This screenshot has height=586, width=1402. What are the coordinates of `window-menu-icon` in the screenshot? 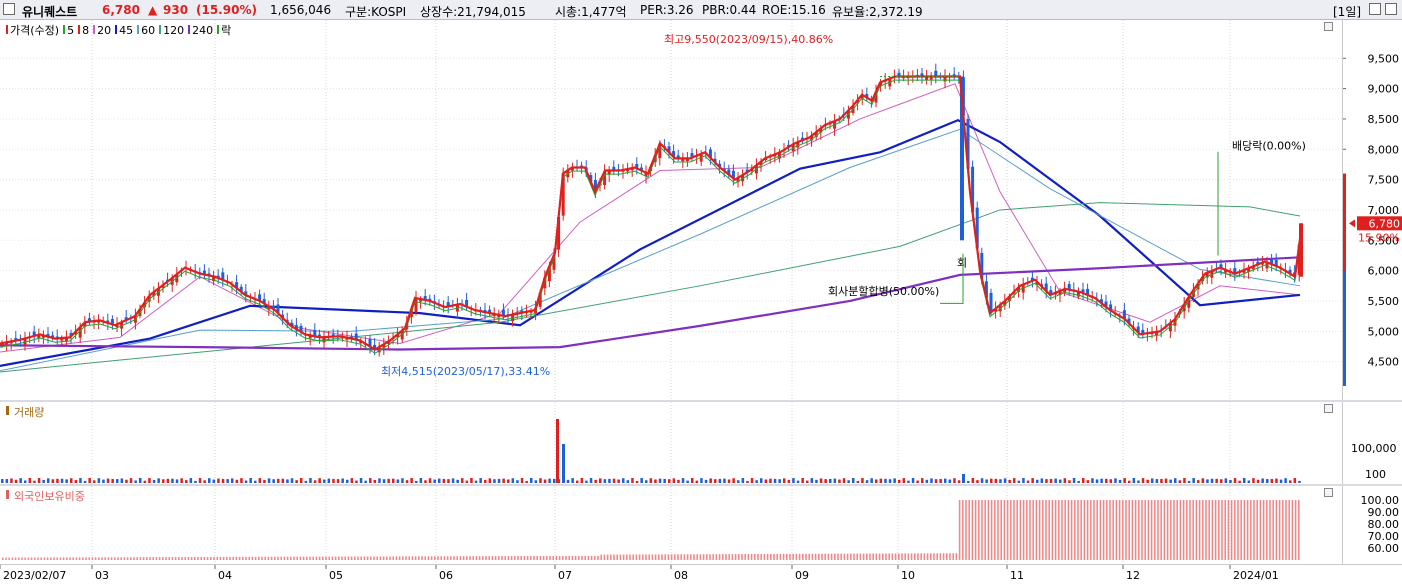 It's located at (9, 9).